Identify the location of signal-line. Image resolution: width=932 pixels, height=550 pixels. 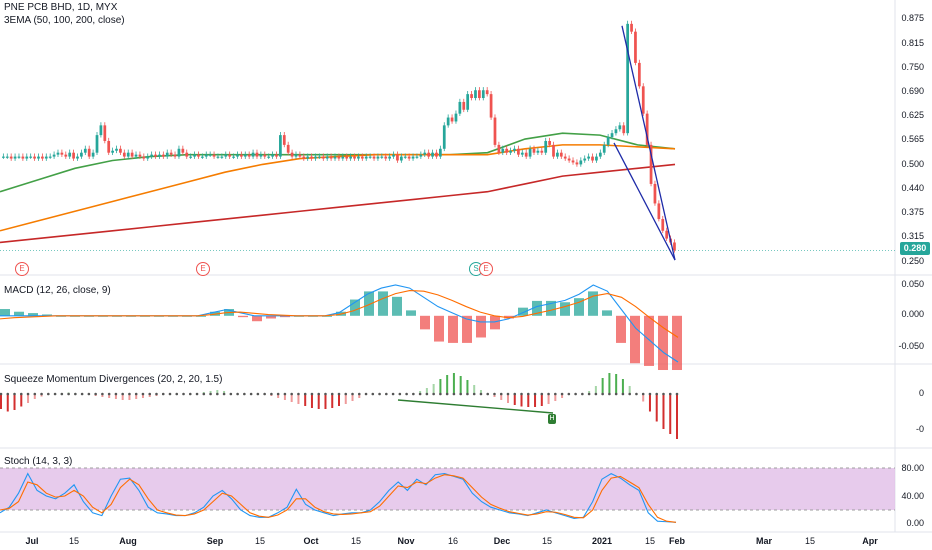
(339, 313).